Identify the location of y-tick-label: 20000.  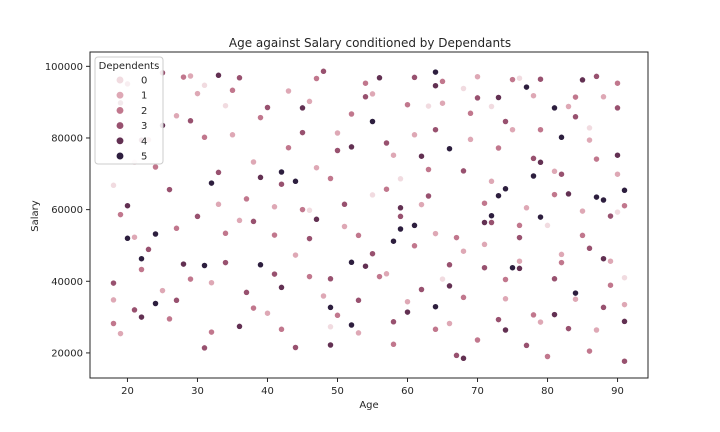
(67, 353).